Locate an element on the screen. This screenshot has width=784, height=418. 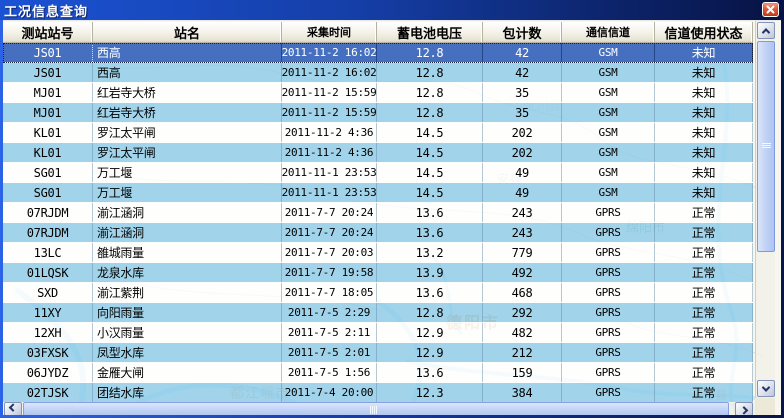
column-header-collect-time: 采集时间 is located at coordinates (329, 32).